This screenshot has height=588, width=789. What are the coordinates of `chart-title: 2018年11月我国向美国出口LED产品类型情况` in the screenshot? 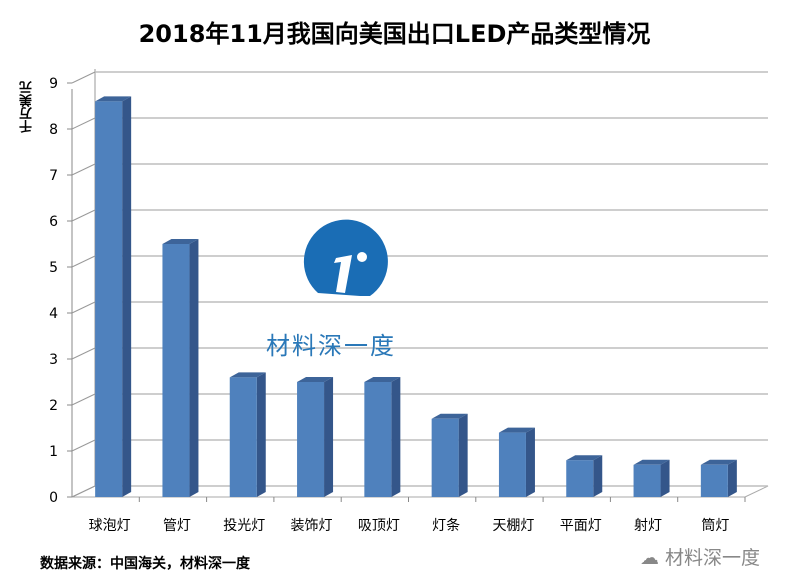 It's located at (394, 34).